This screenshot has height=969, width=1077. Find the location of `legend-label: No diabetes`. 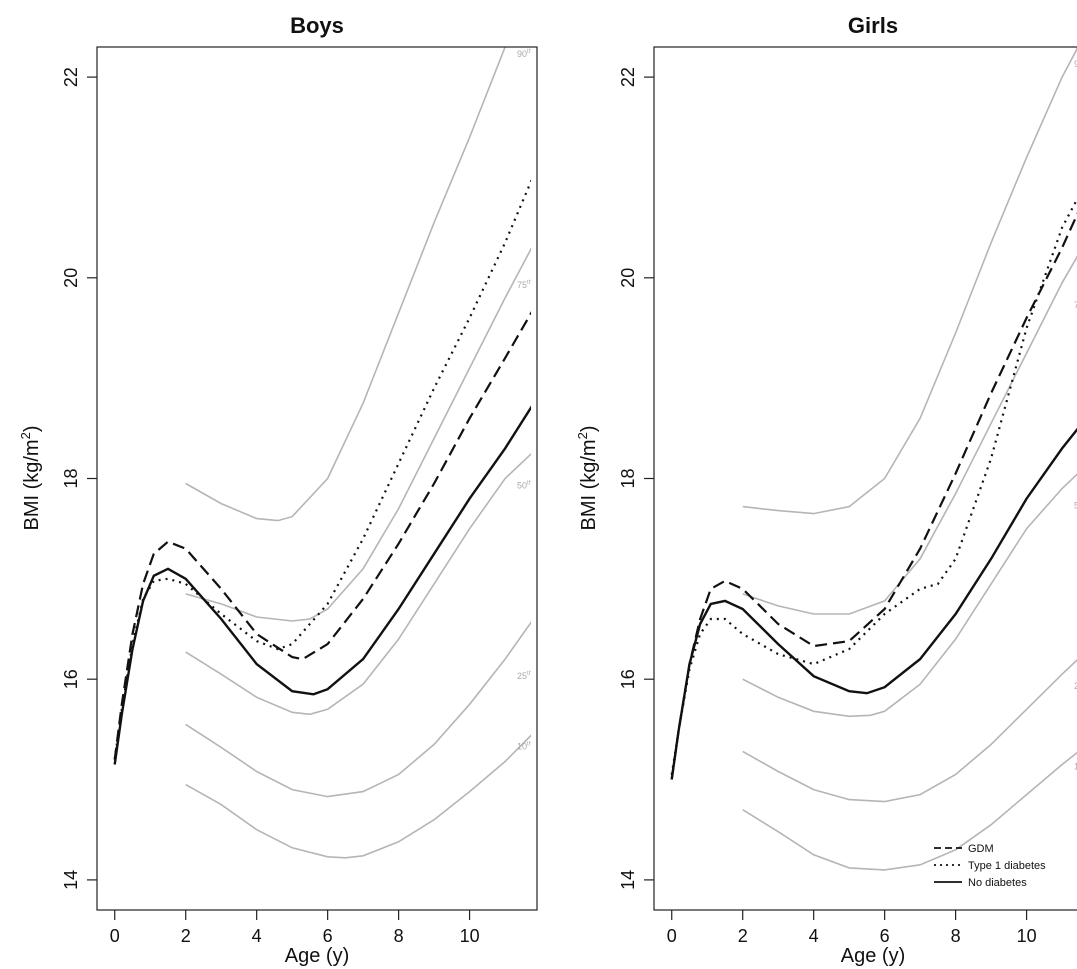

legend-label: No diabetes is located at coordinates (997, 883).